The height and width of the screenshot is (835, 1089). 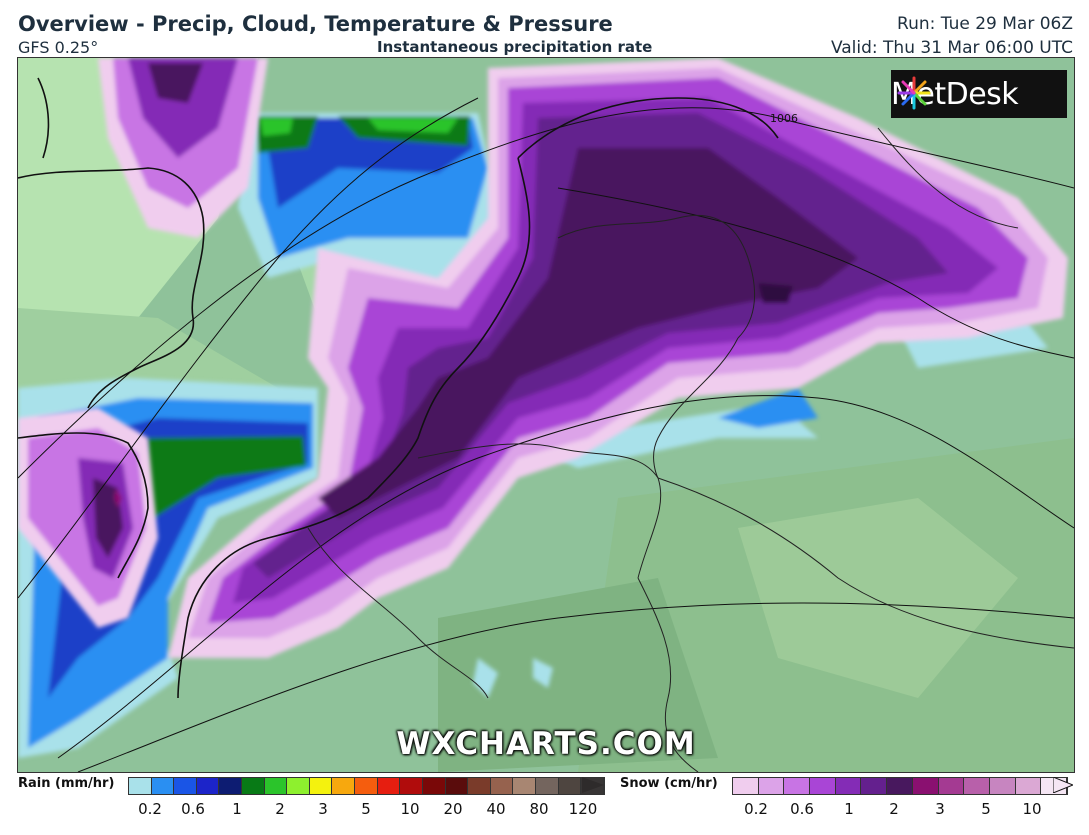 I want to click on terrain-highland, so click(x=878, y=598).